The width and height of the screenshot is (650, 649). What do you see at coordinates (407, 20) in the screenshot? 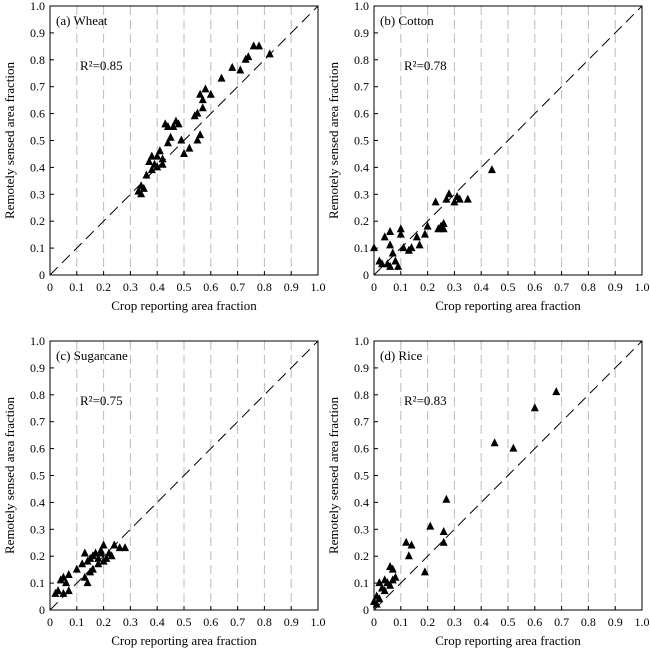
I see `panel-title: (b) Cotton` at bounding box center [407, 20].